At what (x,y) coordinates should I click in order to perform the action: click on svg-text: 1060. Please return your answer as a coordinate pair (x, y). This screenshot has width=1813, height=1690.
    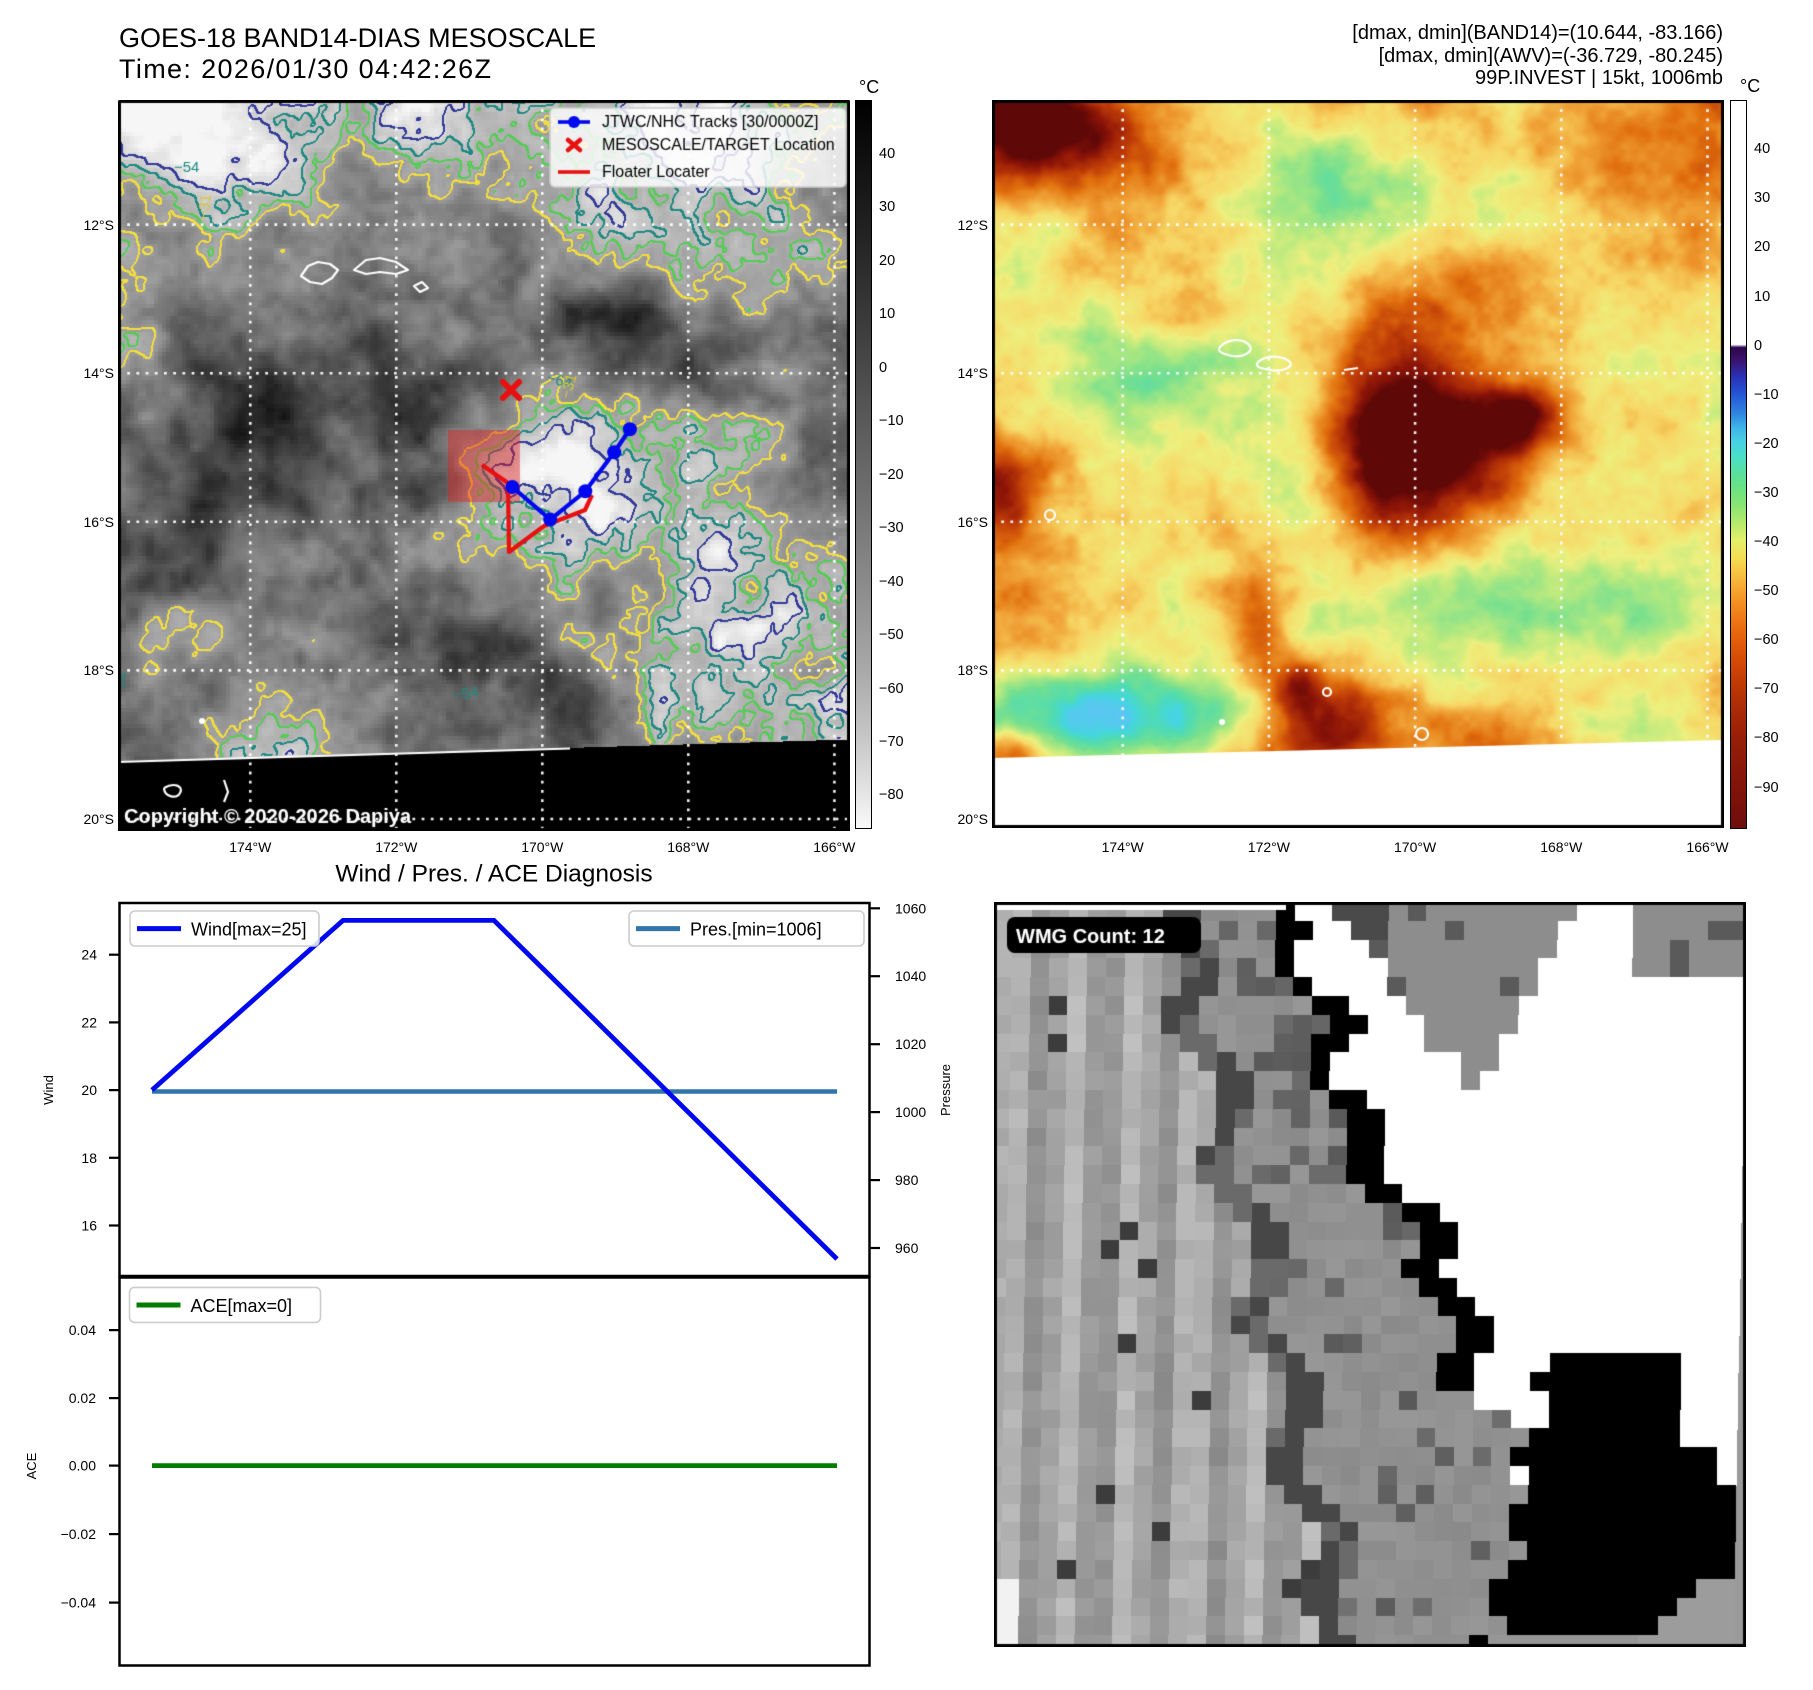
    Looking at the image, I should click on (910, 908).